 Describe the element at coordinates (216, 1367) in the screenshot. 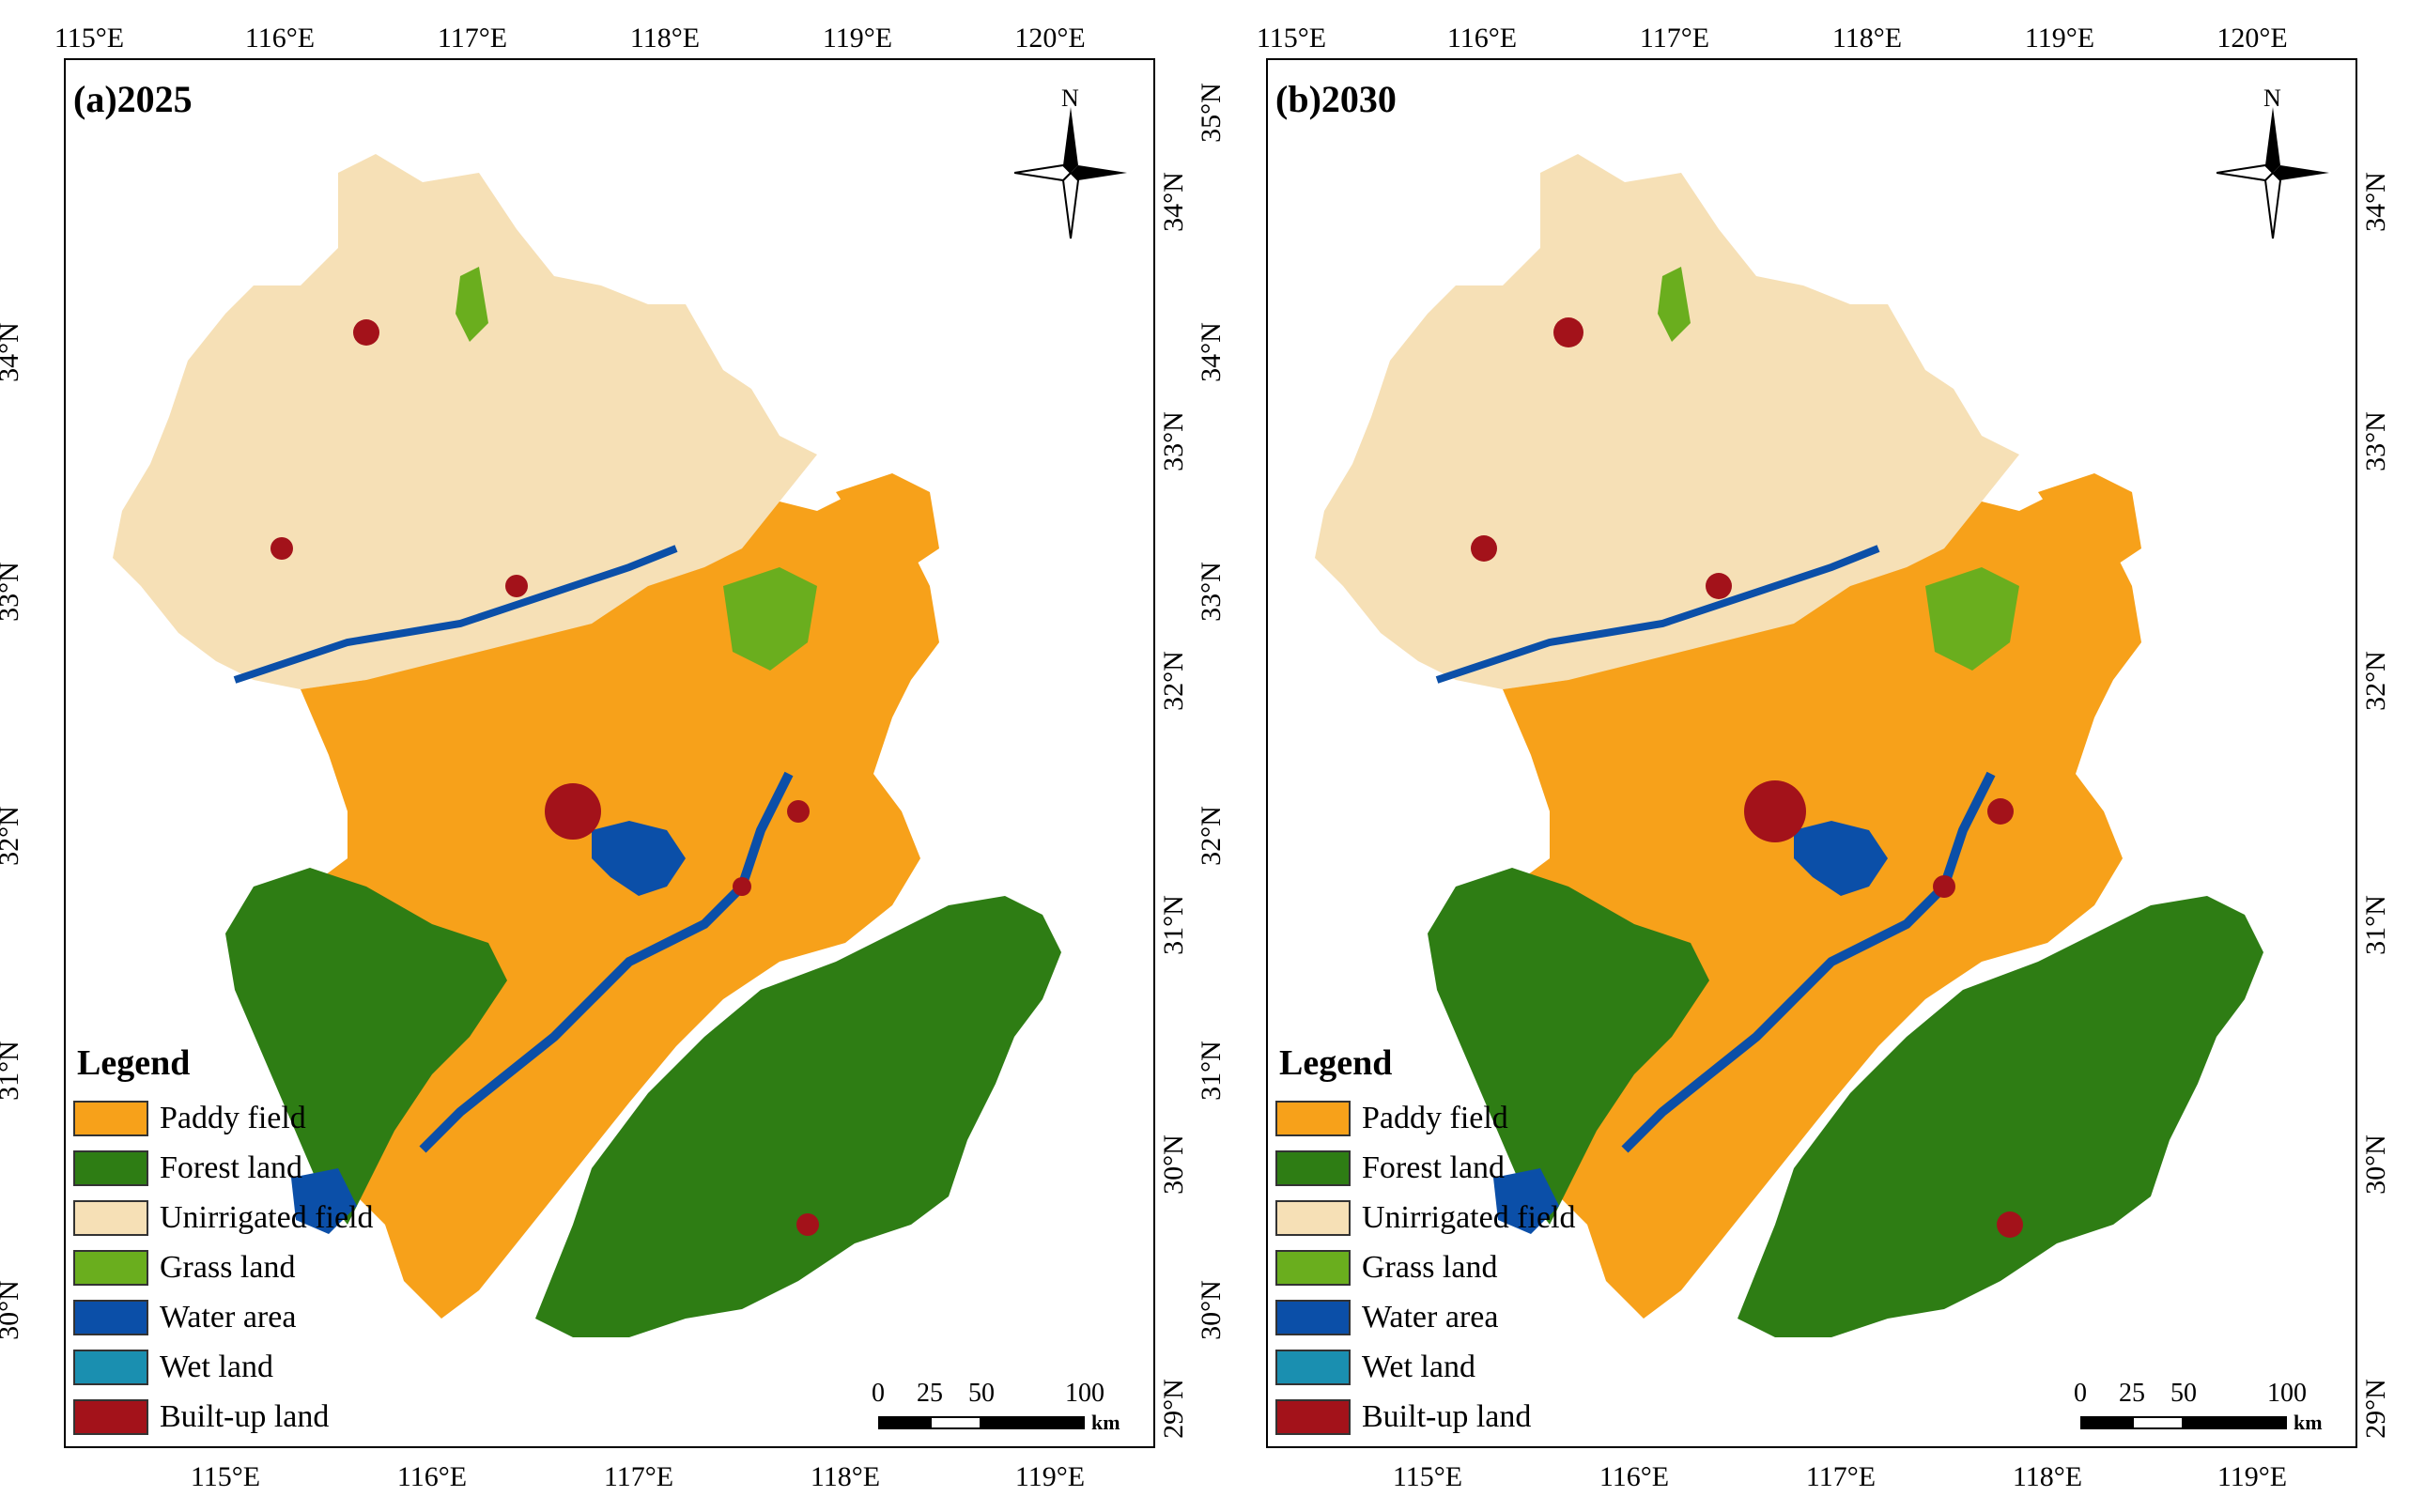

I see `legend-label: Wet land` at that location.